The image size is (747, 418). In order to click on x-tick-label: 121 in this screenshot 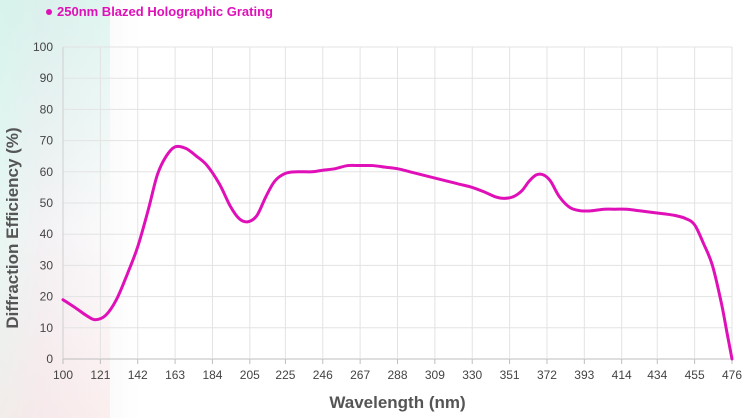, I will do `click(100, 375)`.